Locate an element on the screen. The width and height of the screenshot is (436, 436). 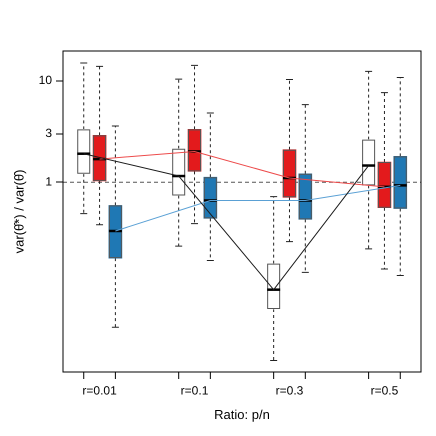
y-axis-title: var(θ̂*) / var(θ̂) is located at coordinates (18, 212).